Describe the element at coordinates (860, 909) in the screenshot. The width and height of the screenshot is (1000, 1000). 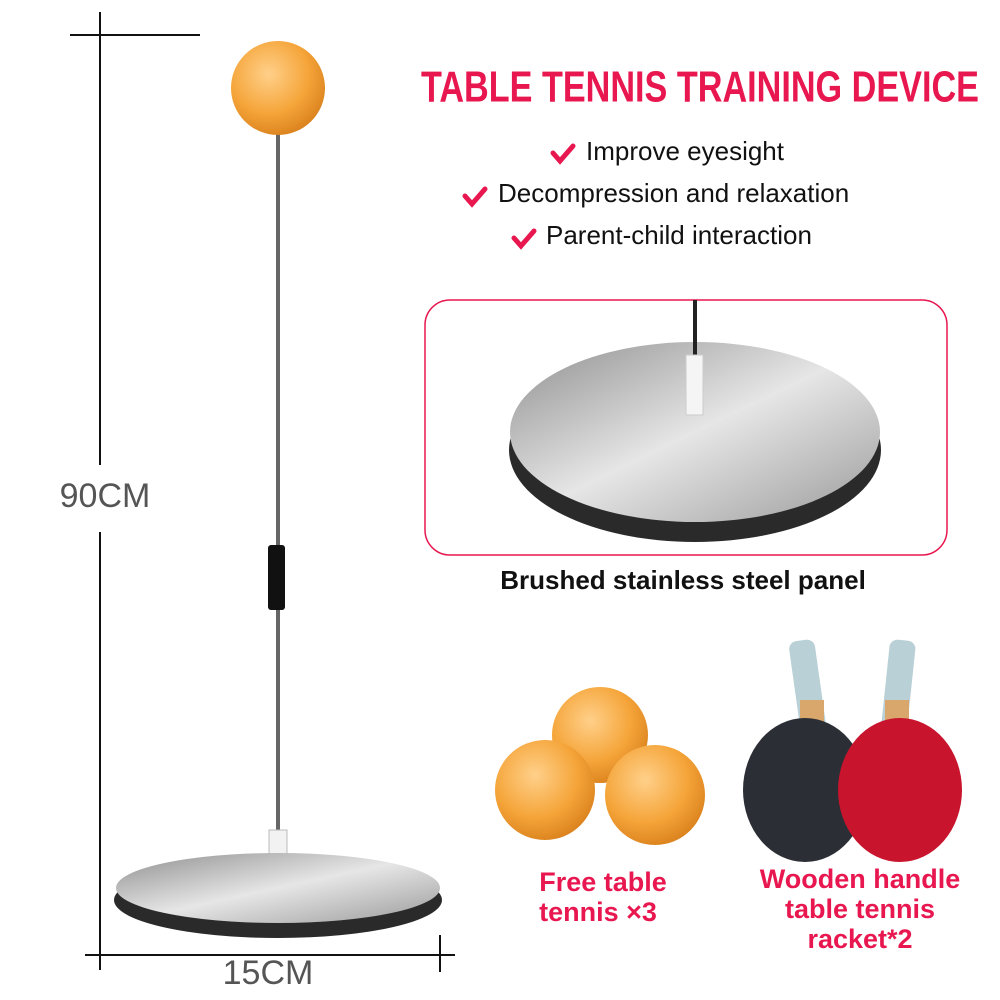
I see `accessory-caption: table tennis` at that location.